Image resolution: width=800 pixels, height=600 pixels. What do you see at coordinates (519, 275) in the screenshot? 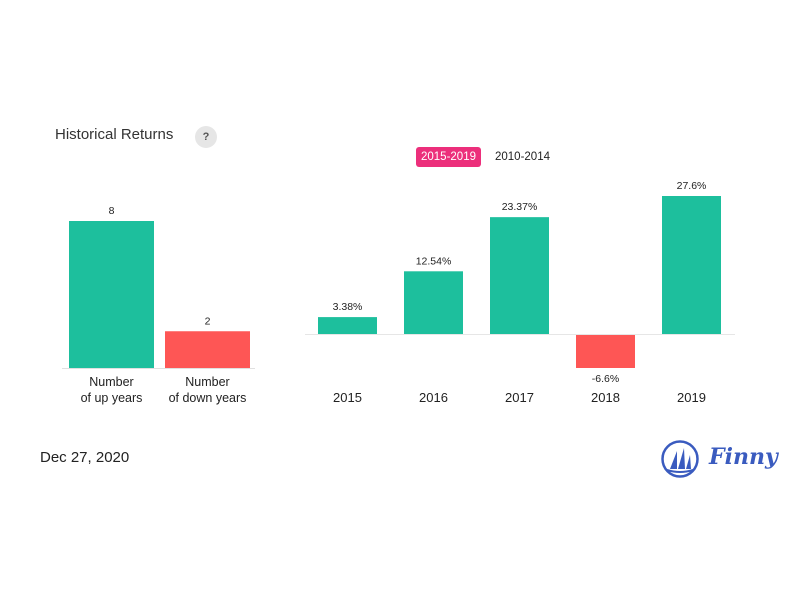
I see `bar-2017` at bounding box center [519, 275].